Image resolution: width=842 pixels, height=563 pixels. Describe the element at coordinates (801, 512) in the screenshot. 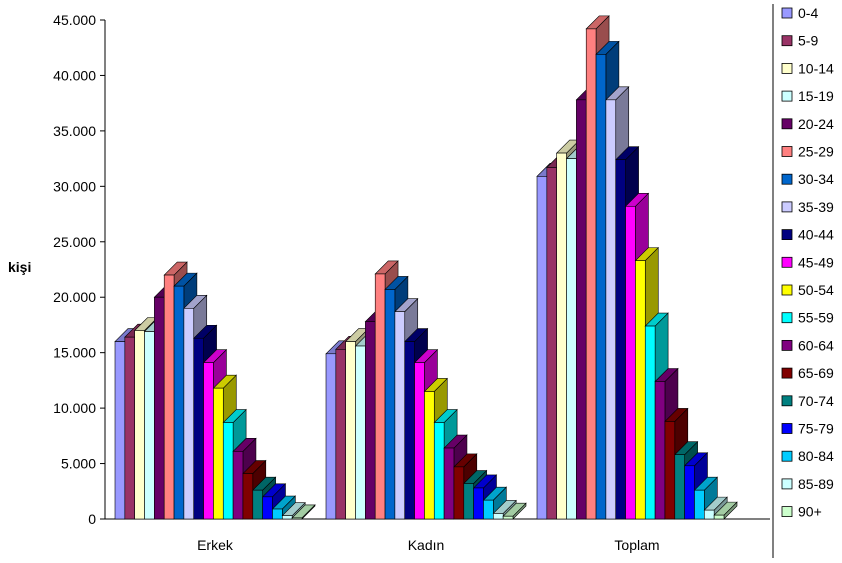

I see `legend-item: 90+` at that location.